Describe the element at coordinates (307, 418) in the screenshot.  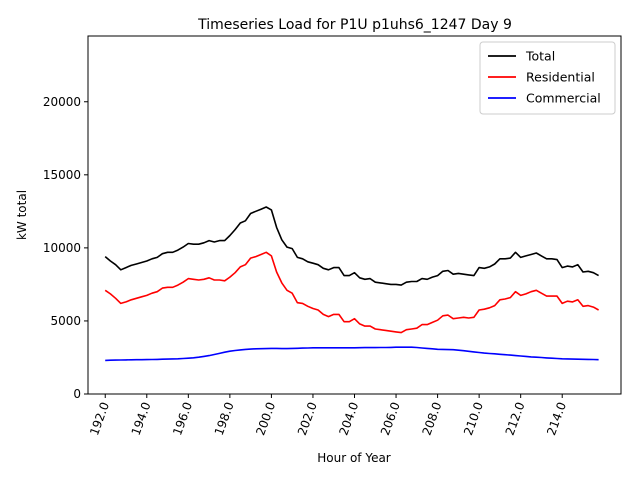
I see `x-tick-label: 202.0` at that location.